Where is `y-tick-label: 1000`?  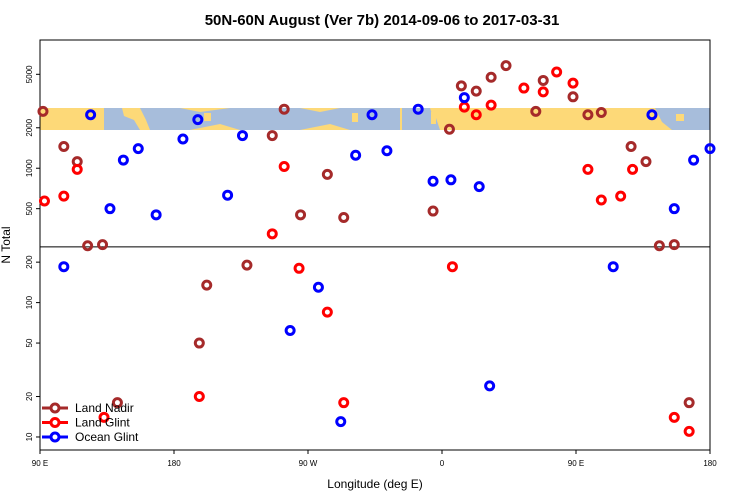
y-tick-label: 1000 is located at coordinates (29, 168).